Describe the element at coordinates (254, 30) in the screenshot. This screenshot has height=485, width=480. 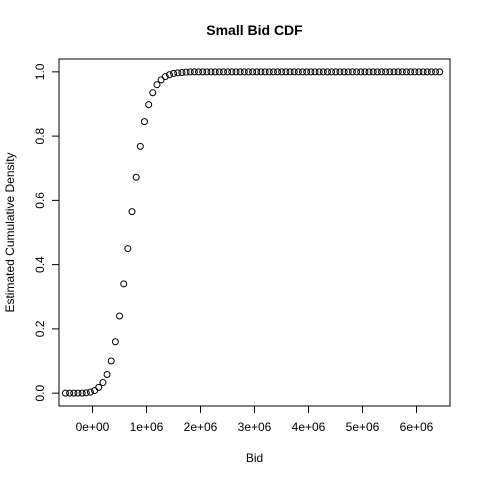
I see `chart-title: Small Bid CDF` at that location.